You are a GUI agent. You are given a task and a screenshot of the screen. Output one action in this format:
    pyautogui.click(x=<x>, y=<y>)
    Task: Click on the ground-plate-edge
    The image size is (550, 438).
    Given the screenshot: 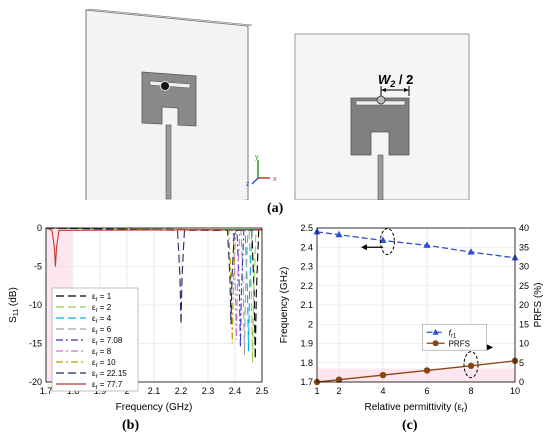 What is the action you would take?
    pyautogui.click(x=169, y=17)
    